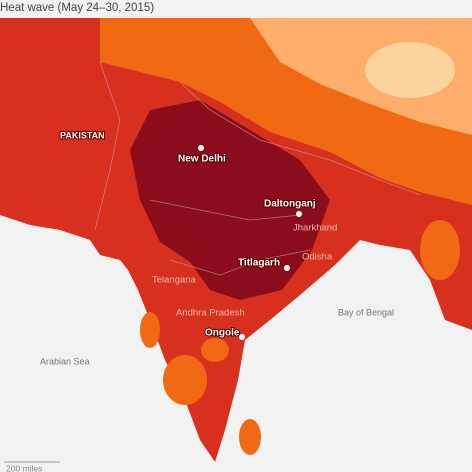 Image resolution: width=472 pixels, height=472 pixels. I want to click on country-label: PAKISTAN, so click(82, 135).